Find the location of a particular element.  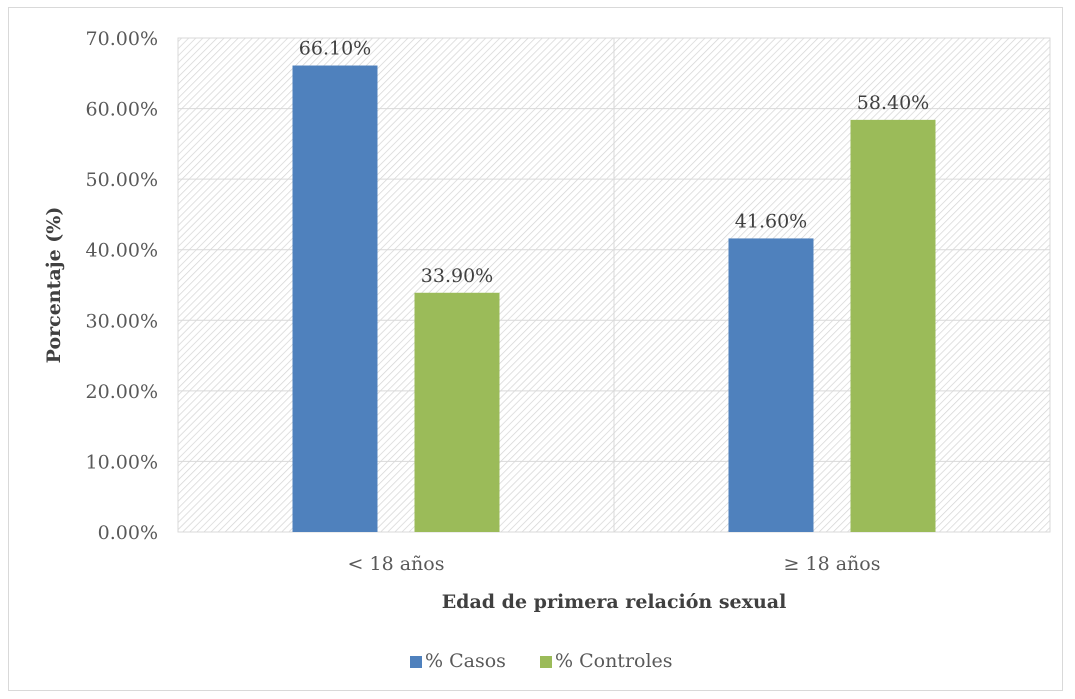

x-tick-label: < 18 años is located at coordinates (396, 564).